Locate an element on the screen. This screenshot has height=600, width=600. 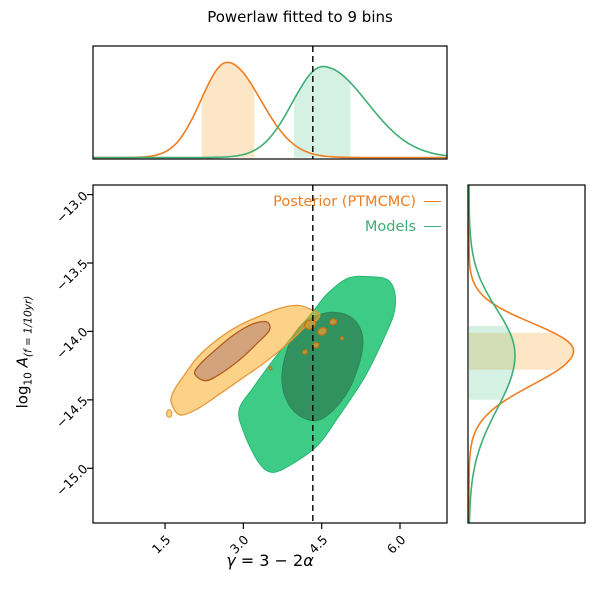
right-marginal-frame is located at coordinates (526, 354).